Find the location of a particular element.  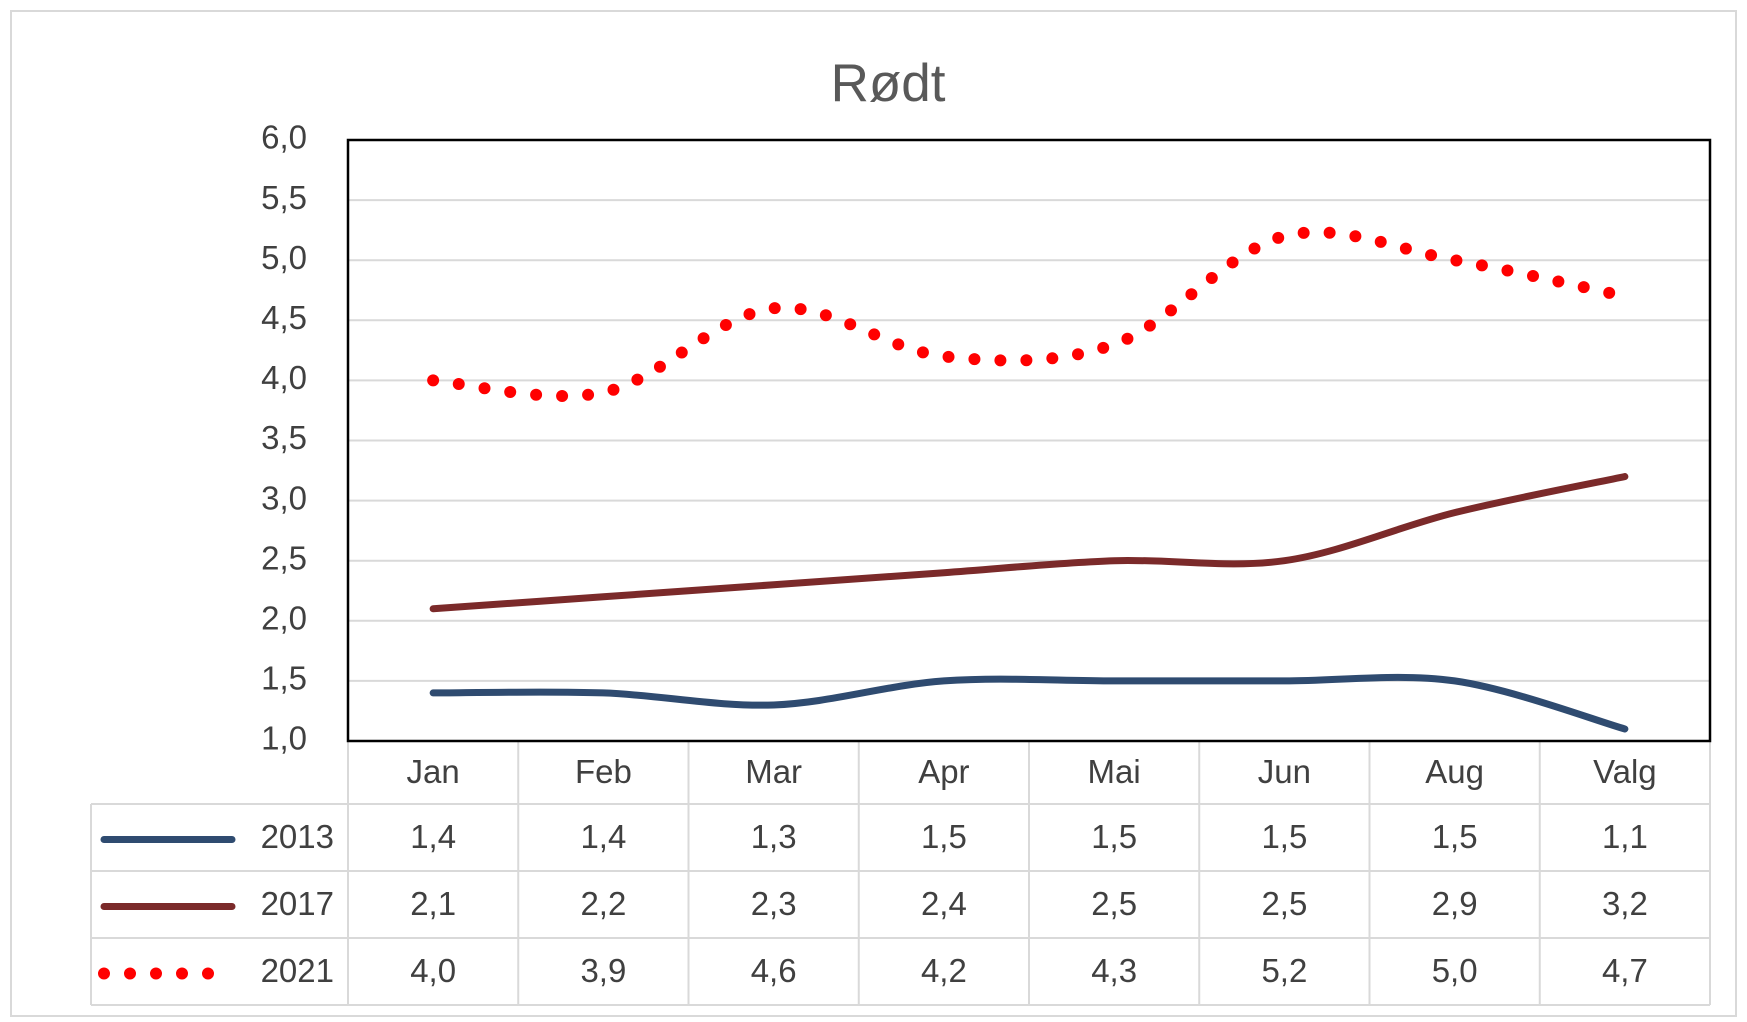

table-value: 5,0 is located at coordinates (1455, 970).